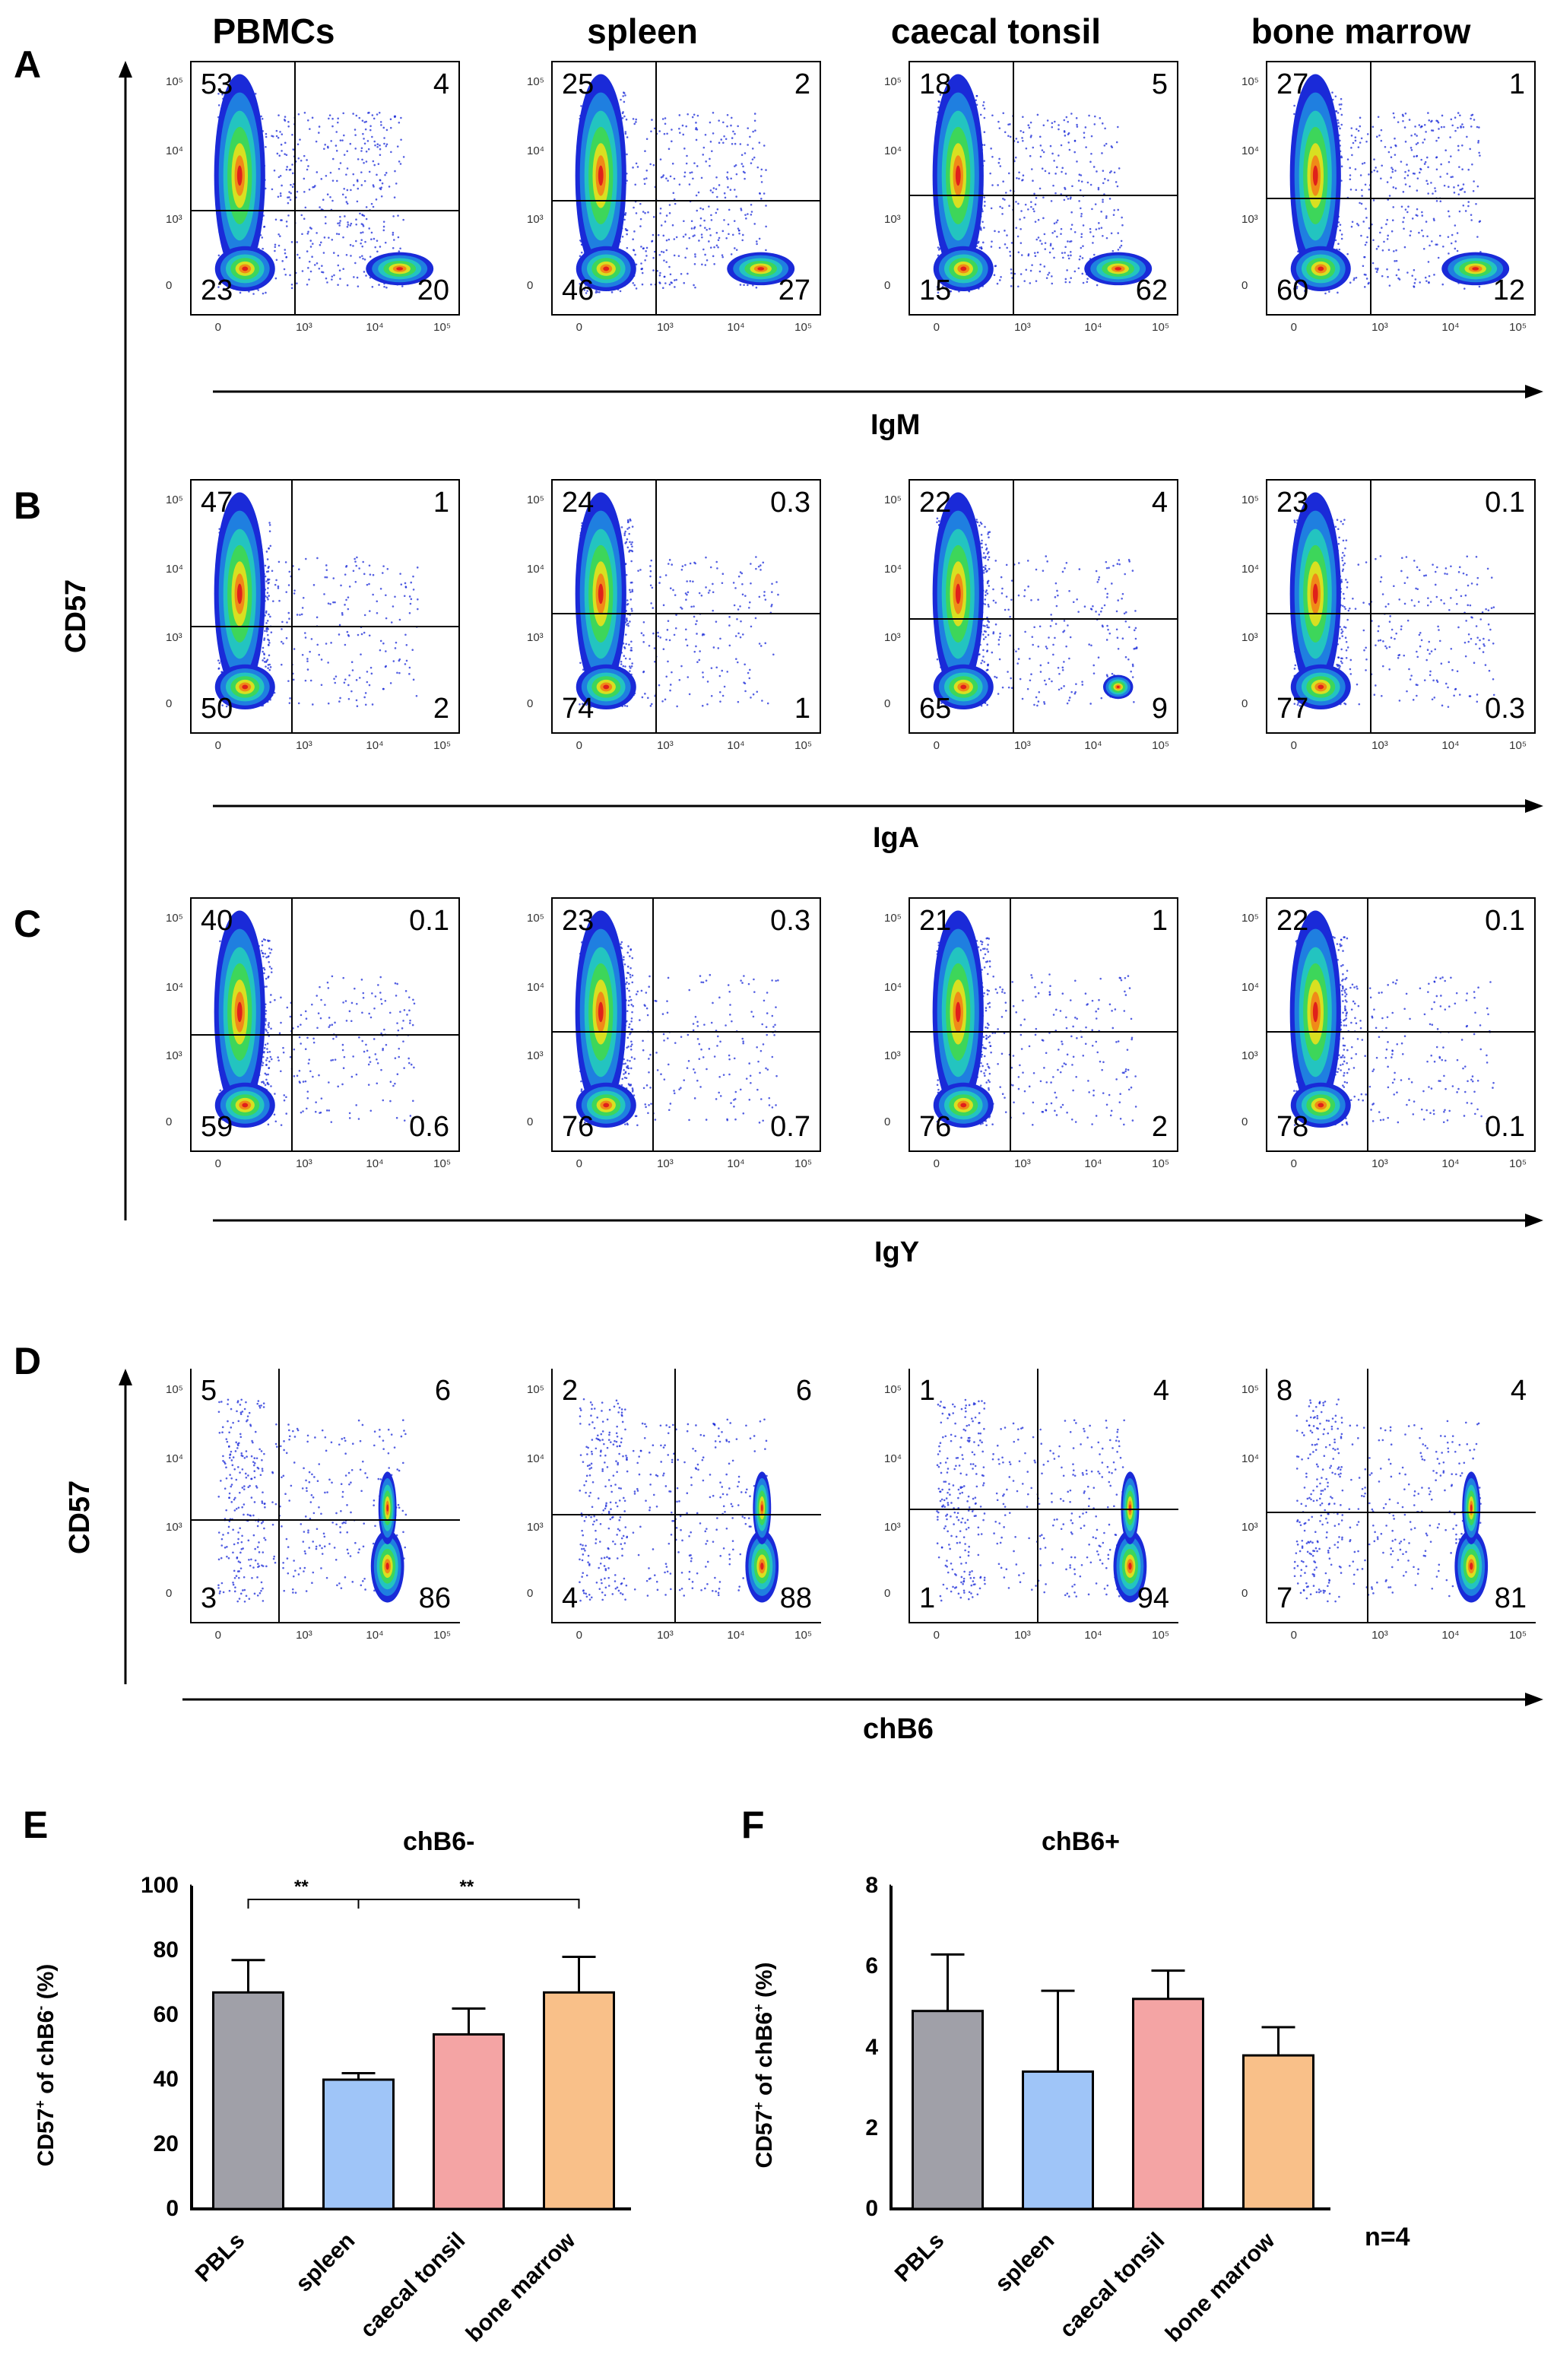 This screenshot has width=1557, height=2380. Describe the element at coordinates (796, 1598) in the screenshot. I see `quadrant-value-lr: 88` at that location.